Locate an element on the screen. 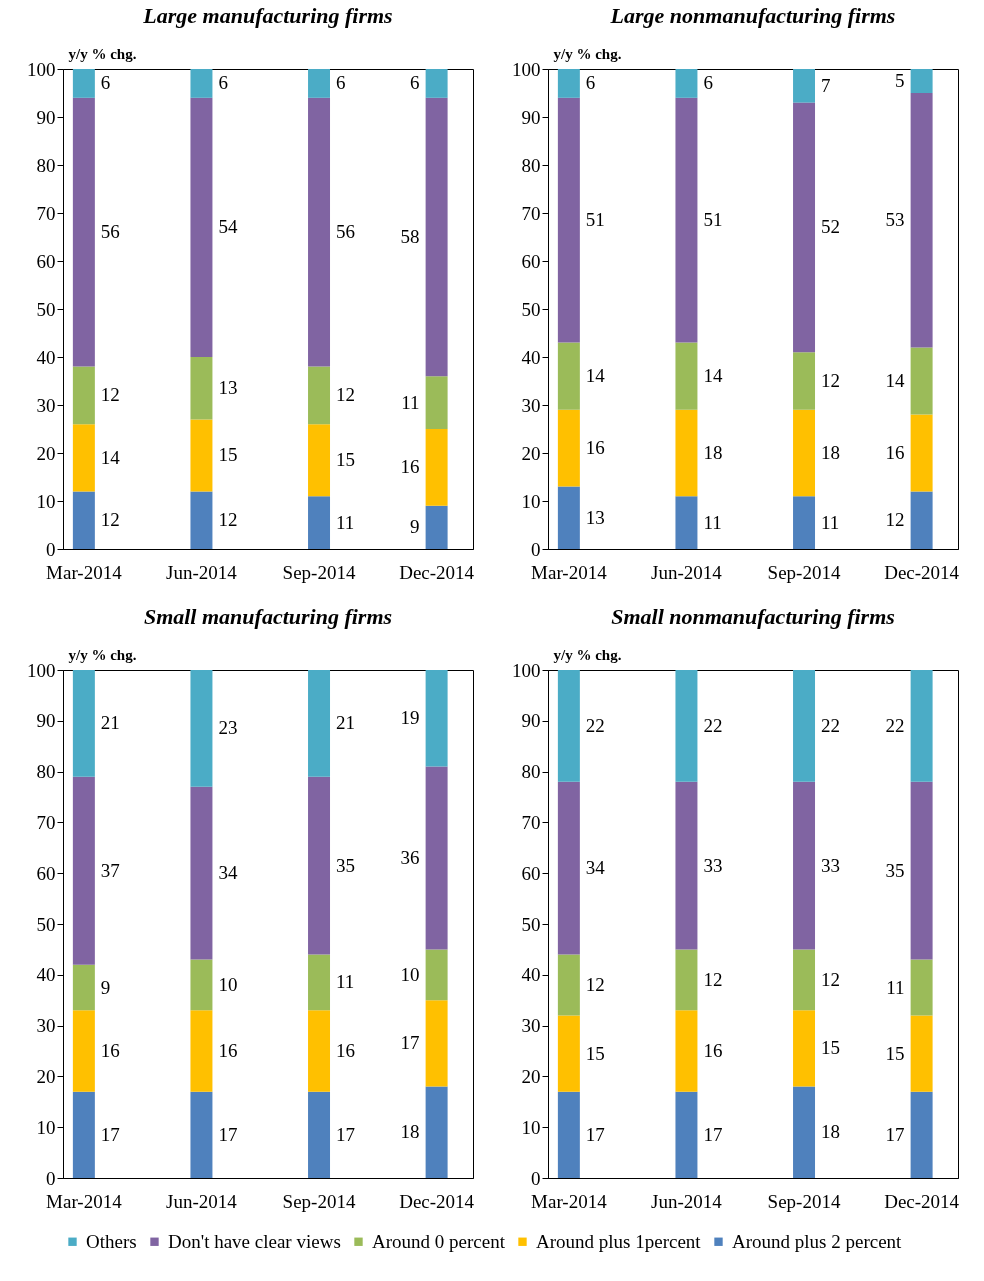 The height and width of the screenshot is (1281, 984). data-label: 51 is located at coordinates (713, 220).